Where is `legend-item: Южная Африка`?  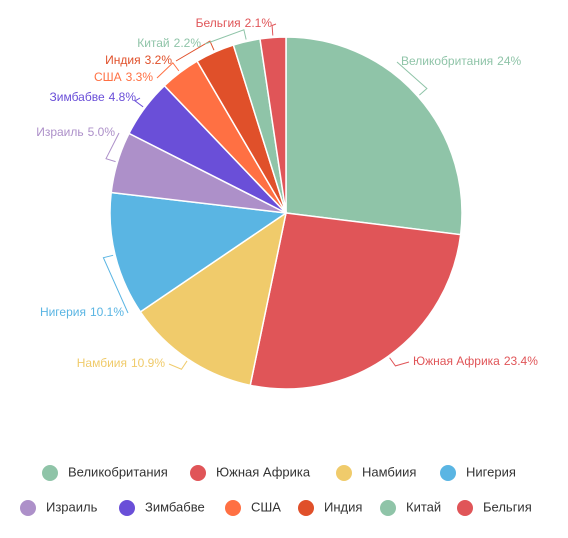
legend-item: Южная Африка is located at coordinates (250, 472).